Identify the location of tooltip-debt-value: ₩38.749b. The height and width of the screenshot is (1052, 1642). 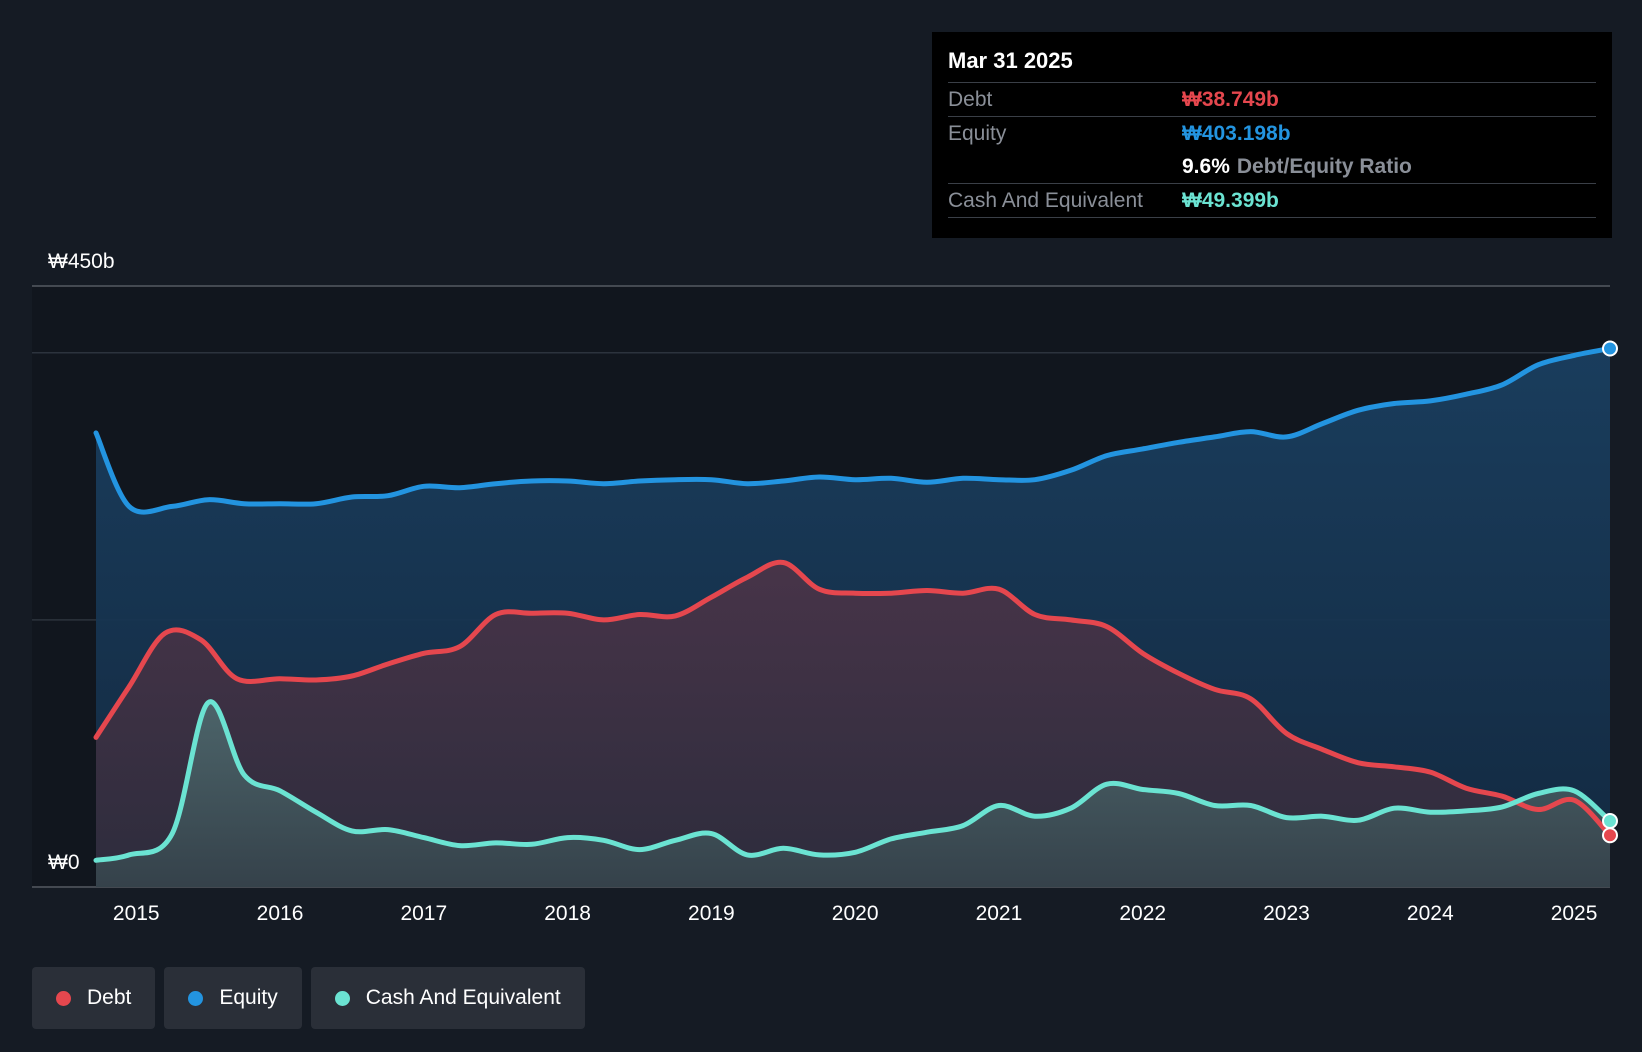
(1230, 99).